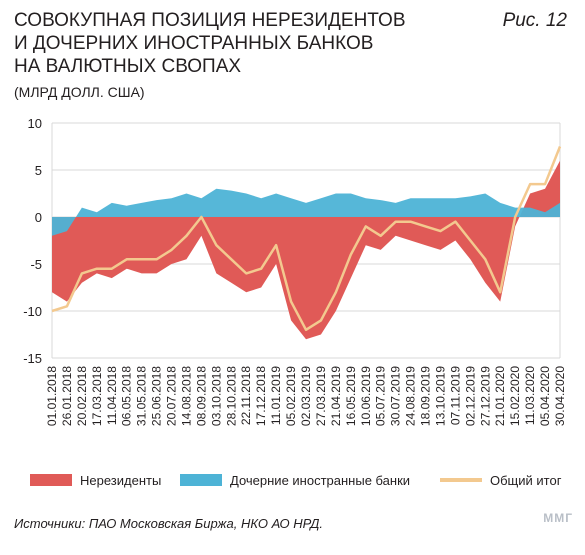 The height and width of the screenshot is (555, 585). I want to click on chart-title-line-3: НА ВАЛЮТНЫХ СВОПАХ, so click(128, 66).